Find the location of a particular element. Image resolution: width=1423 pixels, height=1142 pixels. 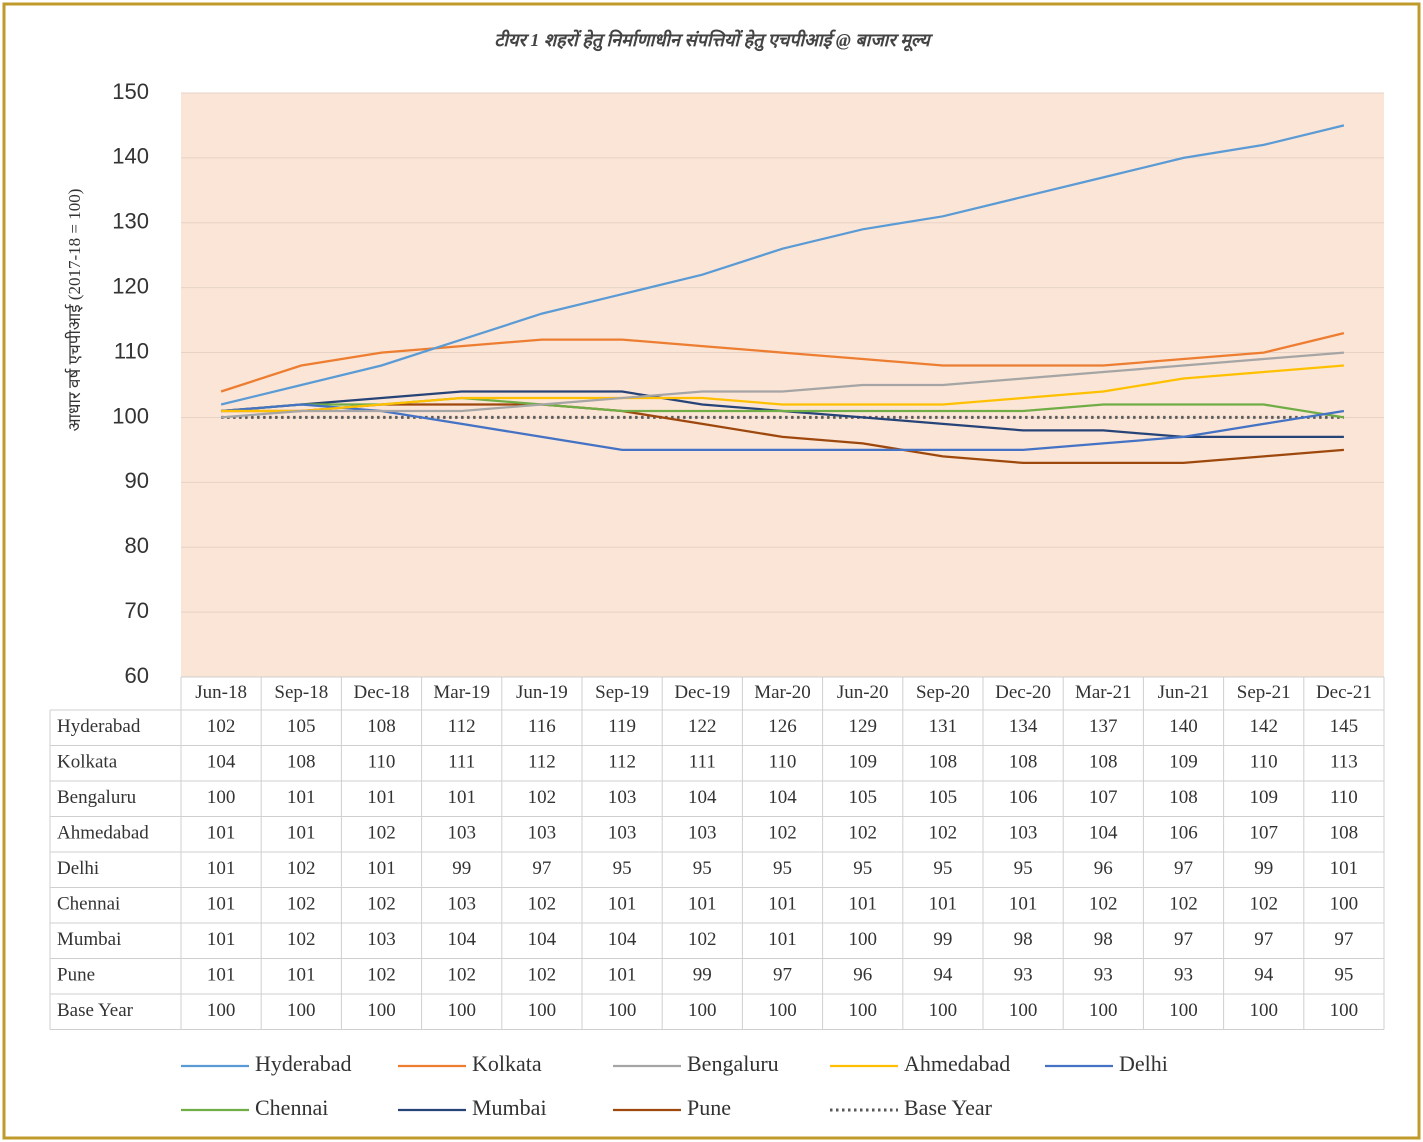

y-tick-label: 140 is located at coordinates (130, 156).